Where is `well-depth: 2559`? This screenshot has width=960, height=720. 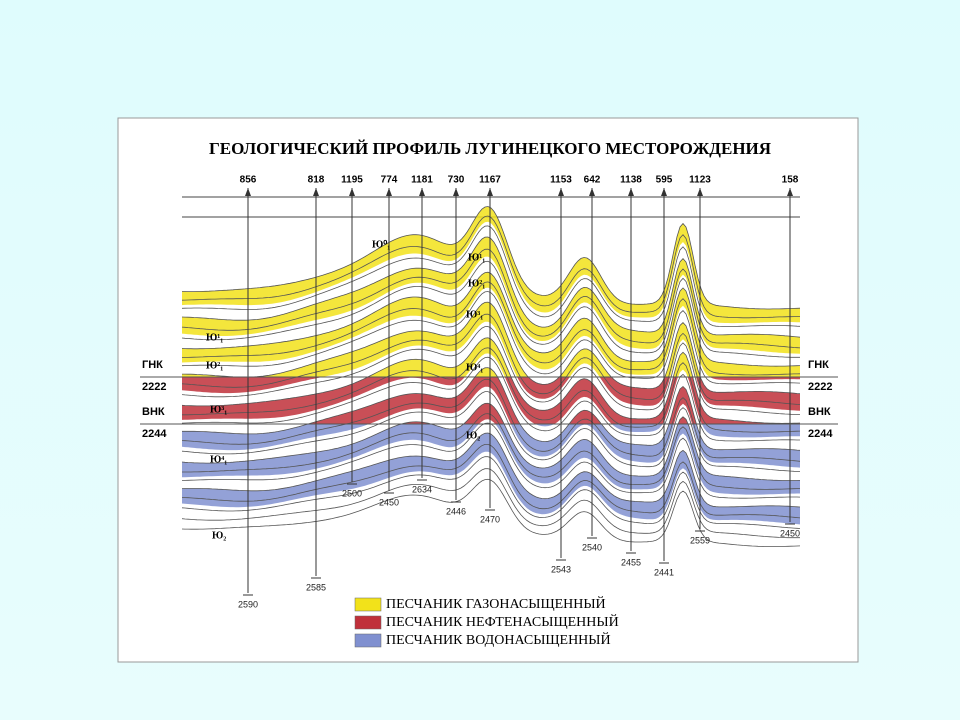 well-depth: 2559 is located at coordinates (700, 540).